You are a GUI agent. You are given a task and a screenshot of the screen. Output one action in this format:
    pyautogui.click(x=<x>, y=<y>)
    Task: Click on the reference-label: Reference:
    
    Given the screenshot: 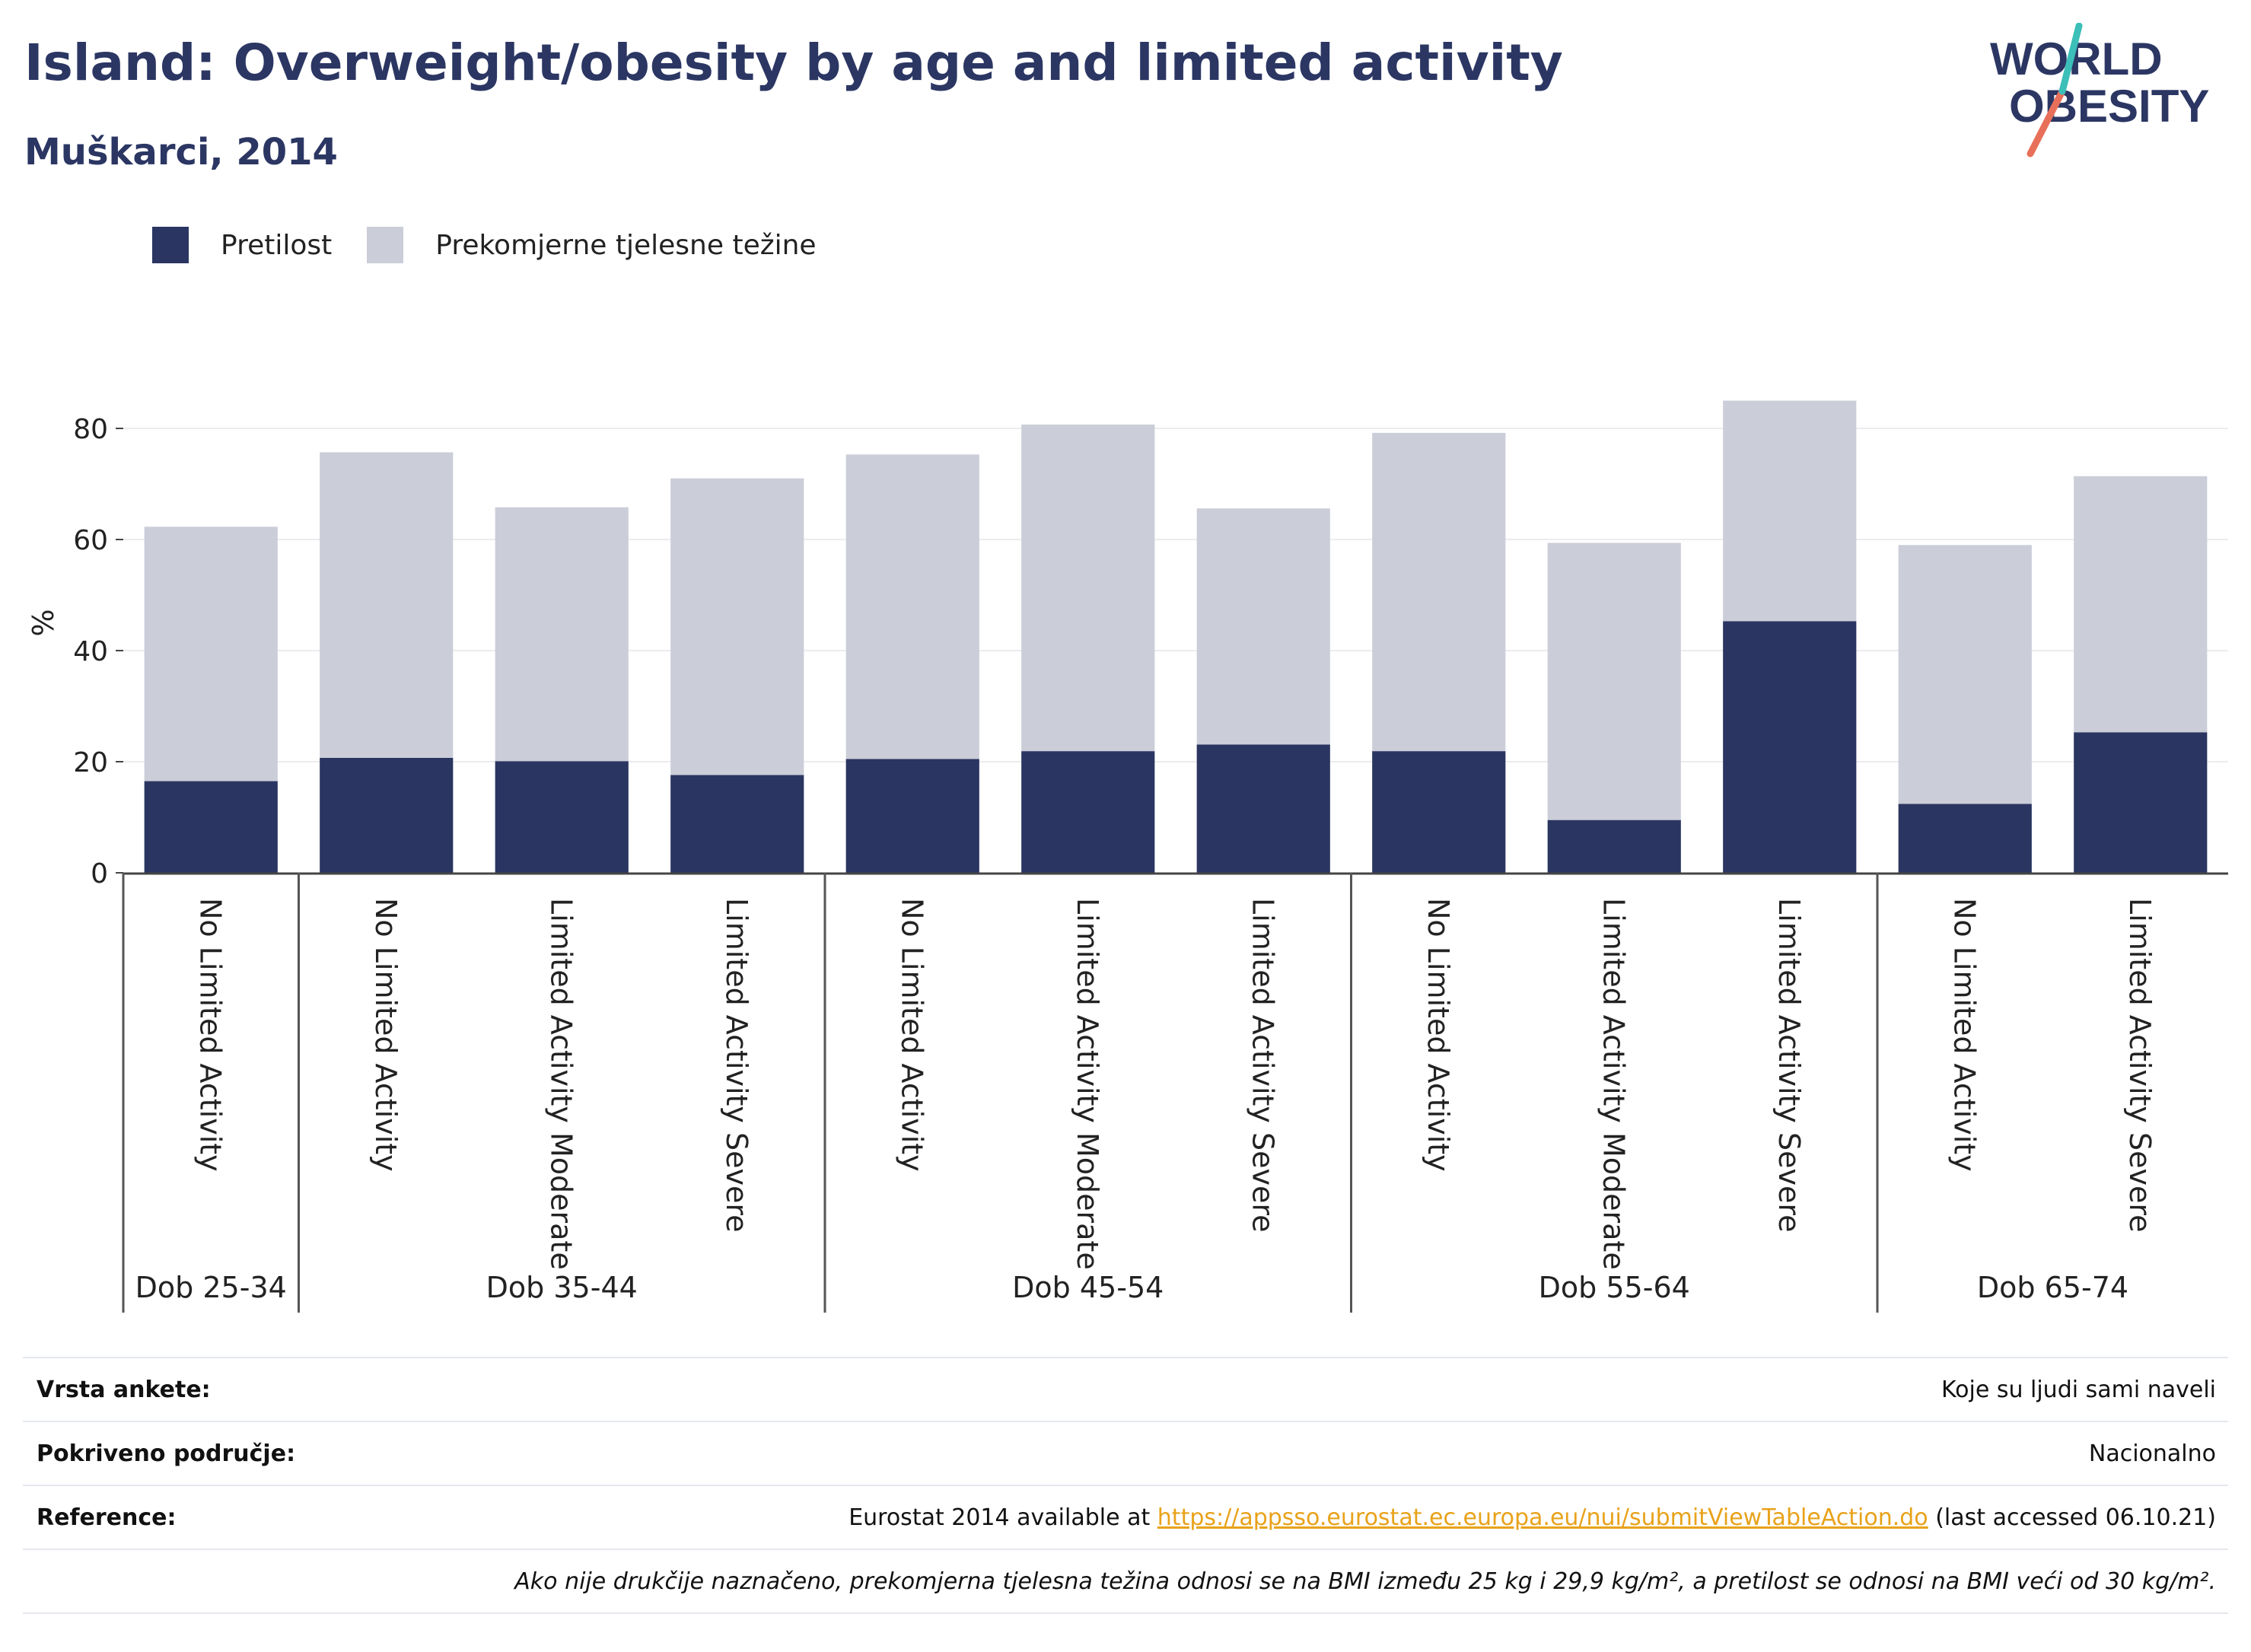 What is the action you would take?
    pyautogui.click(x=107, y=1517)
    